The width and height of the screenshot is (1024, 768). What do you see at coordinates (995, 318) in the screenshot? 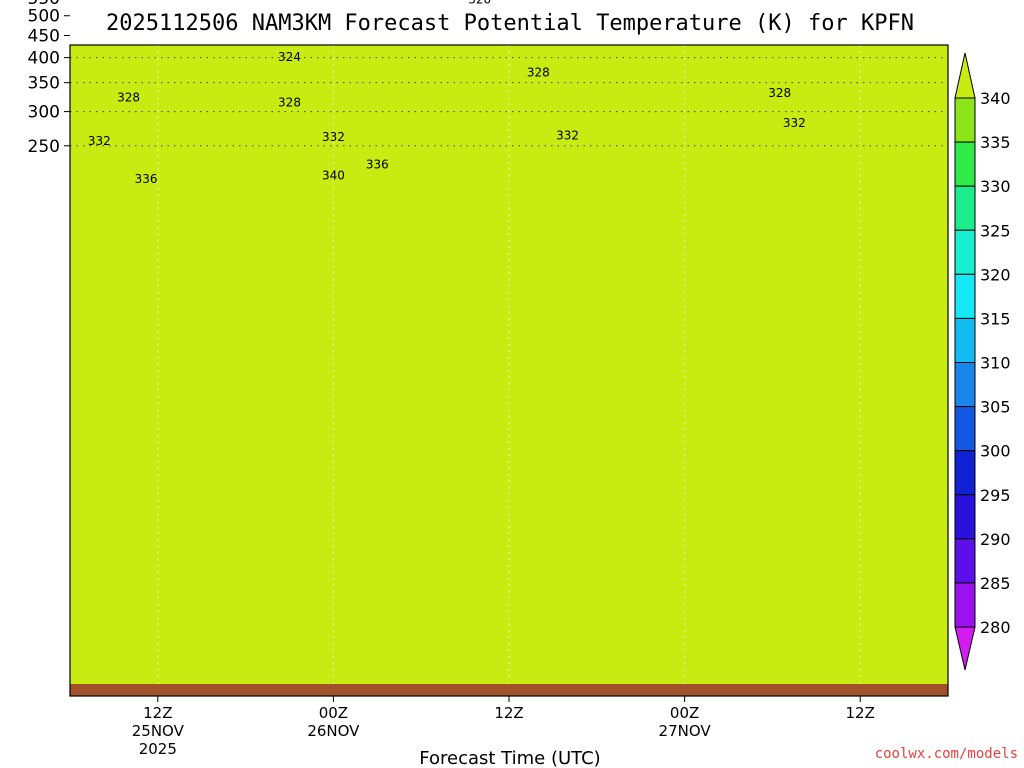
I see `colorbar-label: 315` at bounding box center [995, 318].